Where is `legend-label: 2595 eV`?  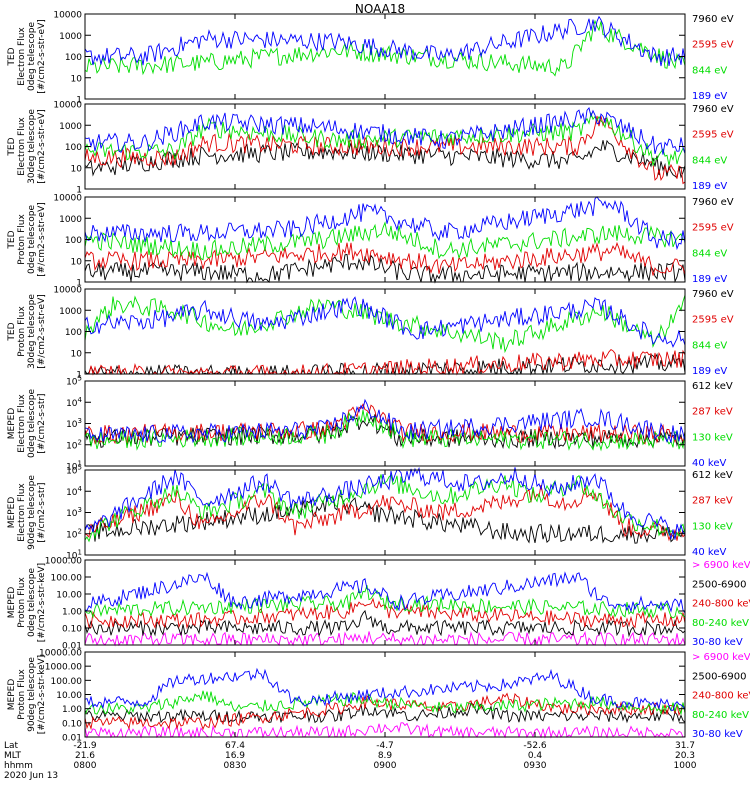 legend-label: 2595 eV is located at coordinates (713, 135).